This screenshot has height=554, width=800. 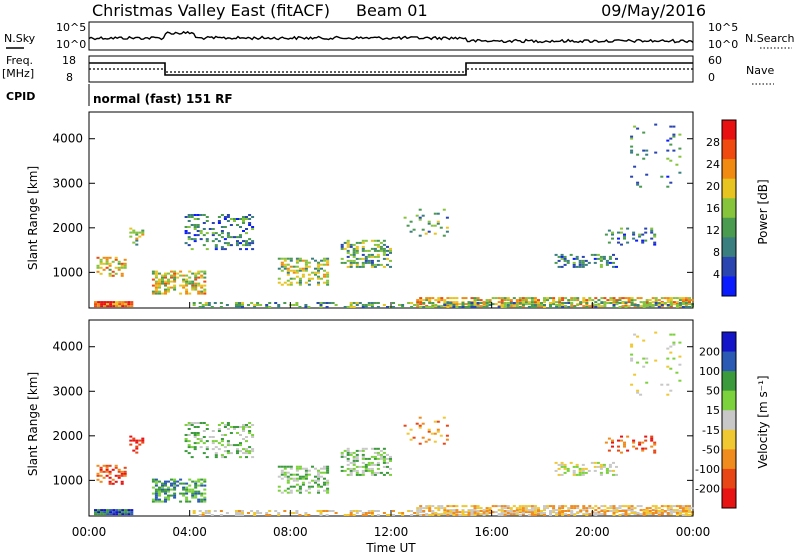 What do you see at coordinates (763, 421) in the screenshot?
I see `velocity-colorbar-label: Velocity [m s⁻¹]` at bounding box center [763, 421].